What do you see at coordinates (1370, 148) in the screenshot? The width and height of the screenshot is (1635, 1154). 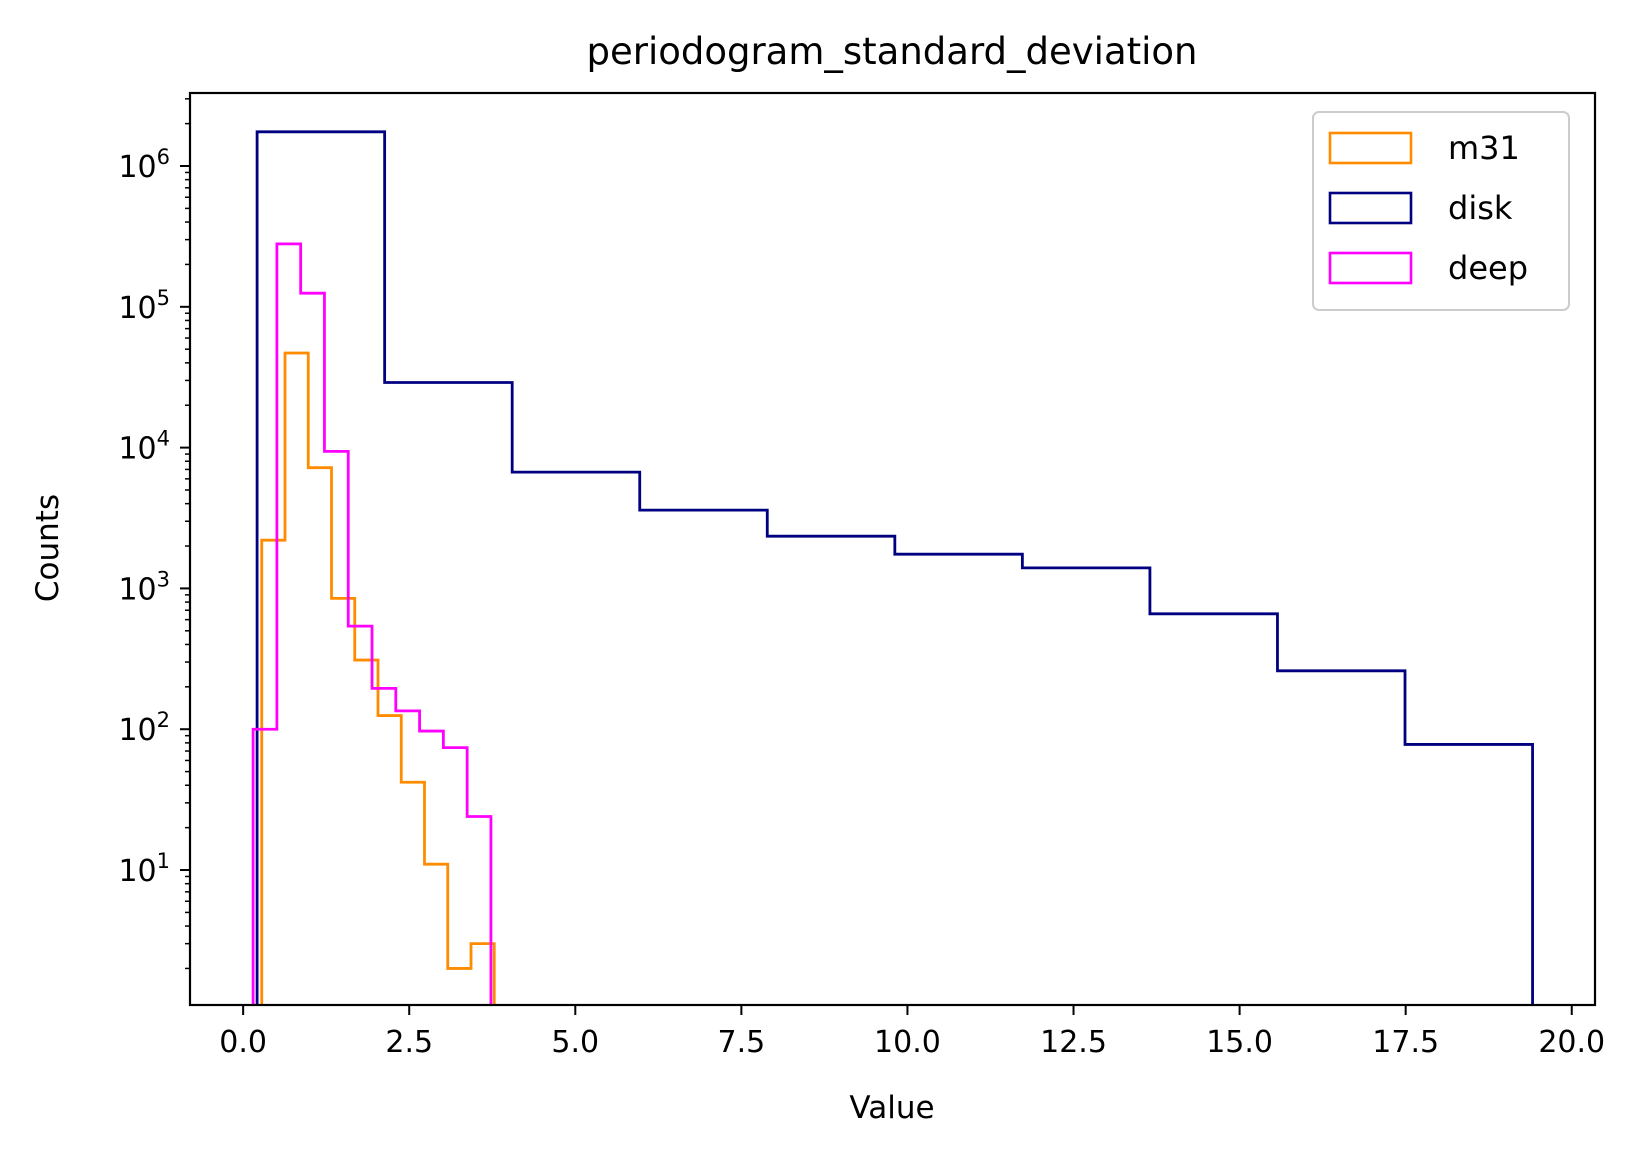 I see `legend-swatch-m31` at bounding box center [1370, 148].